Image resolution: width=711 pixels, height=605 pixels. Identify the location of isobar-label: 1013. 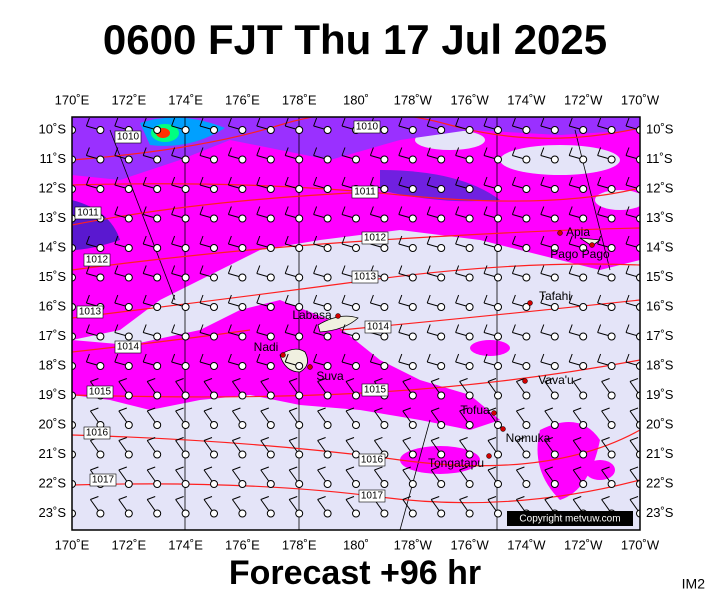
(90, 312).